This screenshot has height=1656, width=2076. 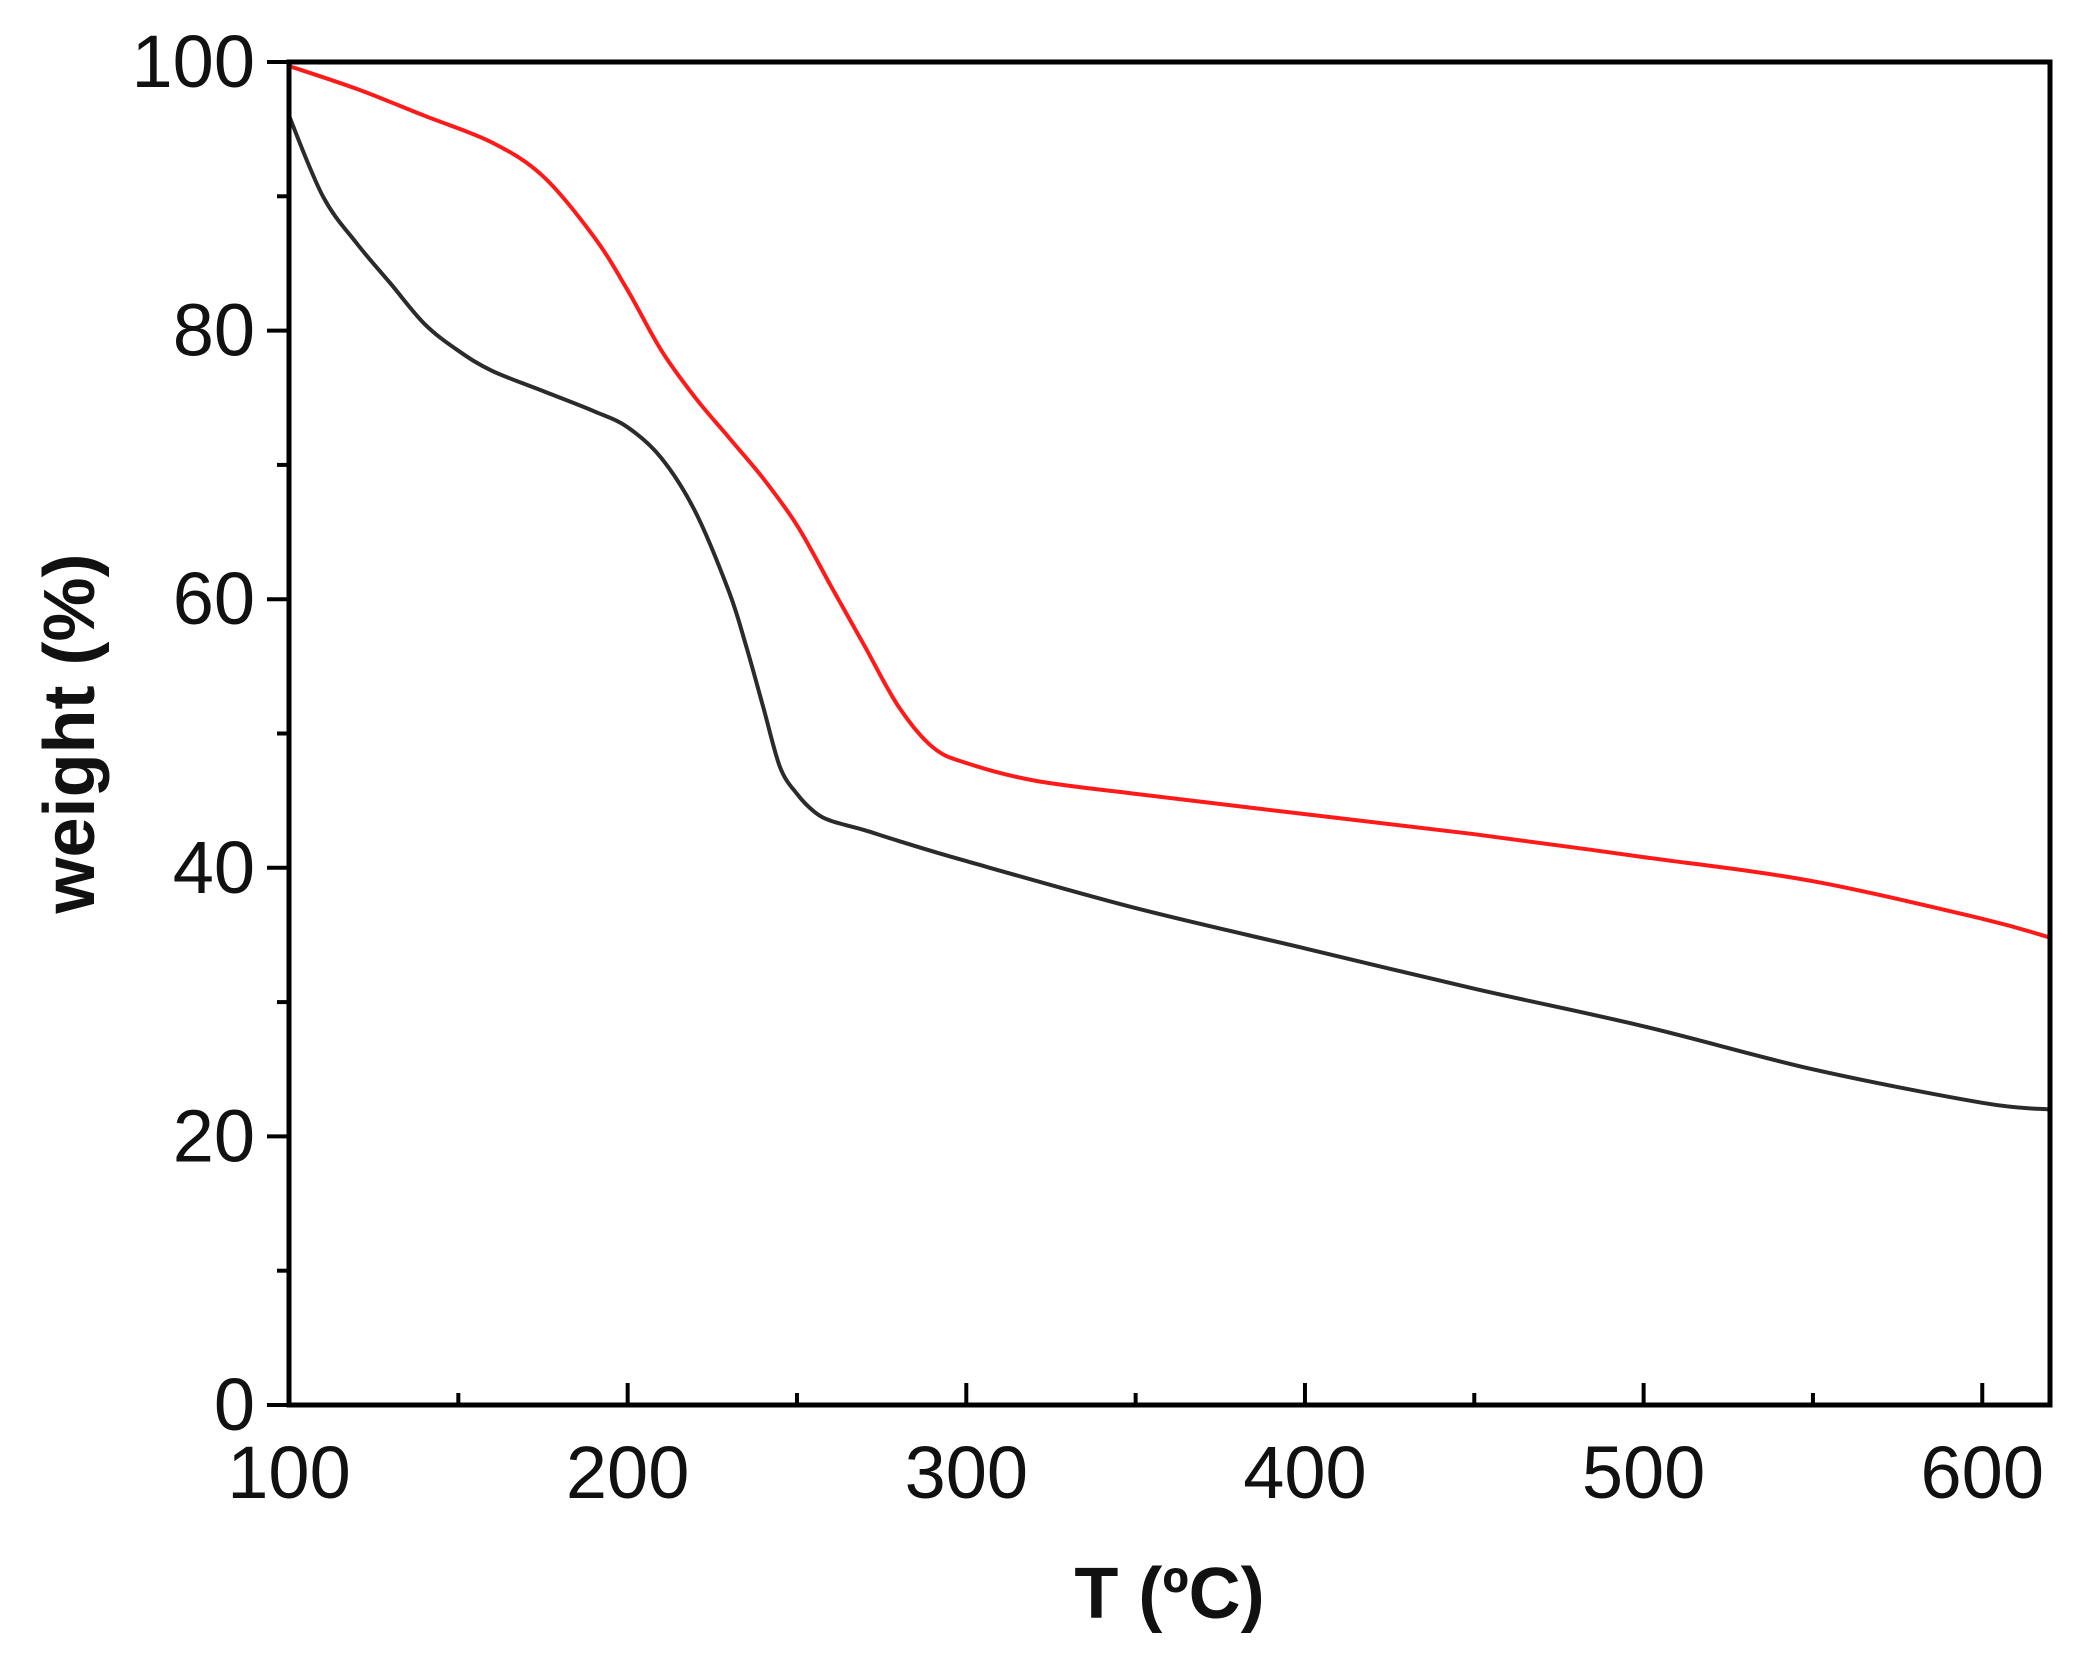 I want to click on x-axis-title: T (ºC), so click(x=1169, y=1594).